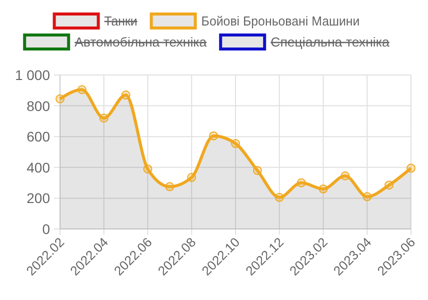  Describe the element at coordinates (46, 229) in the screenshot. I see `y-tick-label: 0` at that location.